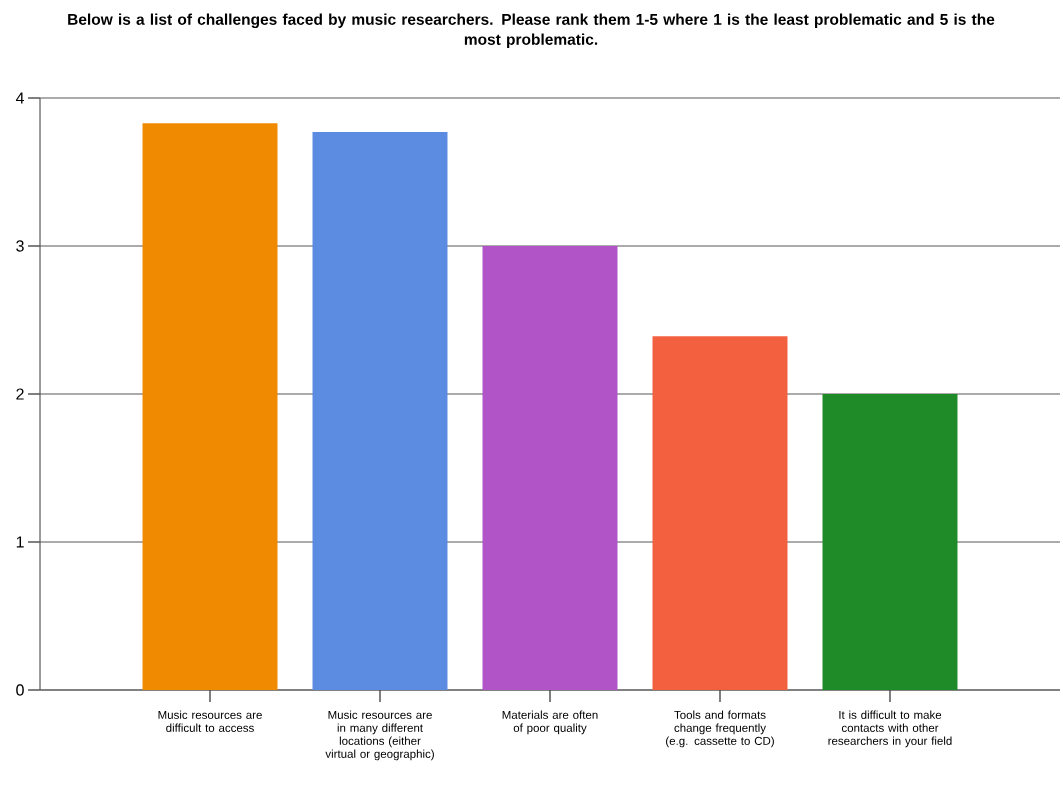 This screenshot has height=810, width=1063. I want to click on x-tick-label: Music resources are difficult to access, so click(210, 721).